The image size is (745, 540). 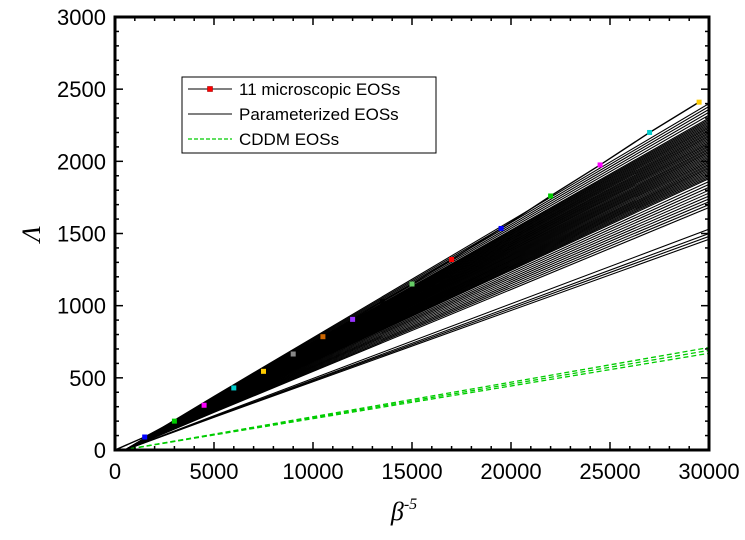 I want to click on x-tick-label: 30000, so click(x=708, y=471).